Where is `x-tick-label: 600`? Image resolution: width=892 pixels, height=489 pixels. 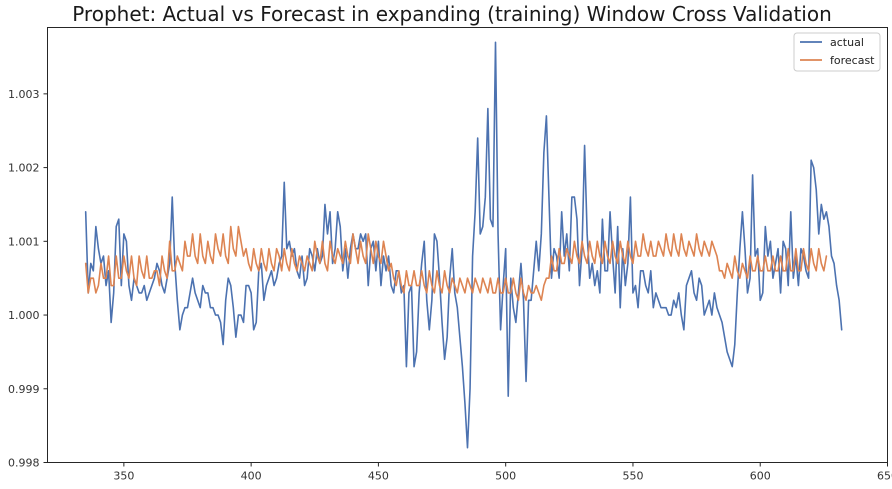
x-tick-label: 600 is located at coordinates (760, 476).